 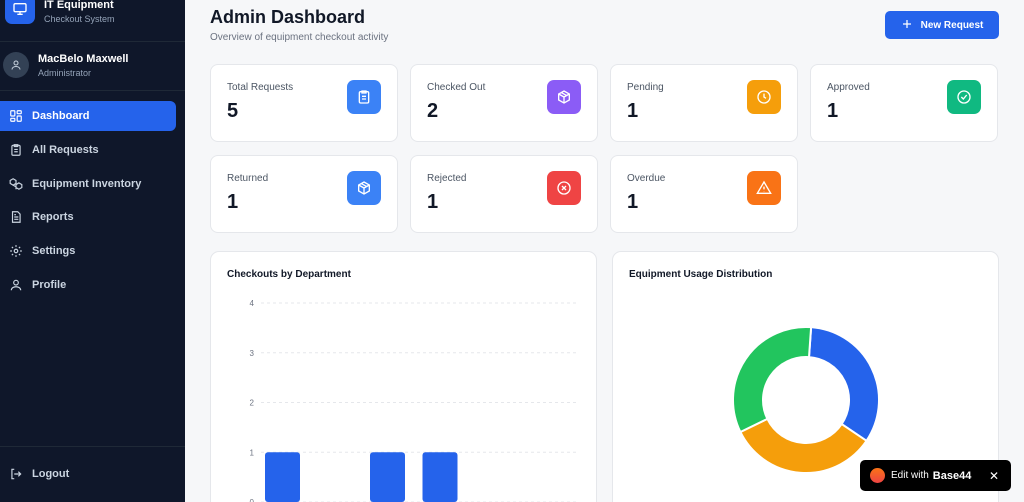 I want to click on stat-label: Checked Out, so click(x=456, y=87).